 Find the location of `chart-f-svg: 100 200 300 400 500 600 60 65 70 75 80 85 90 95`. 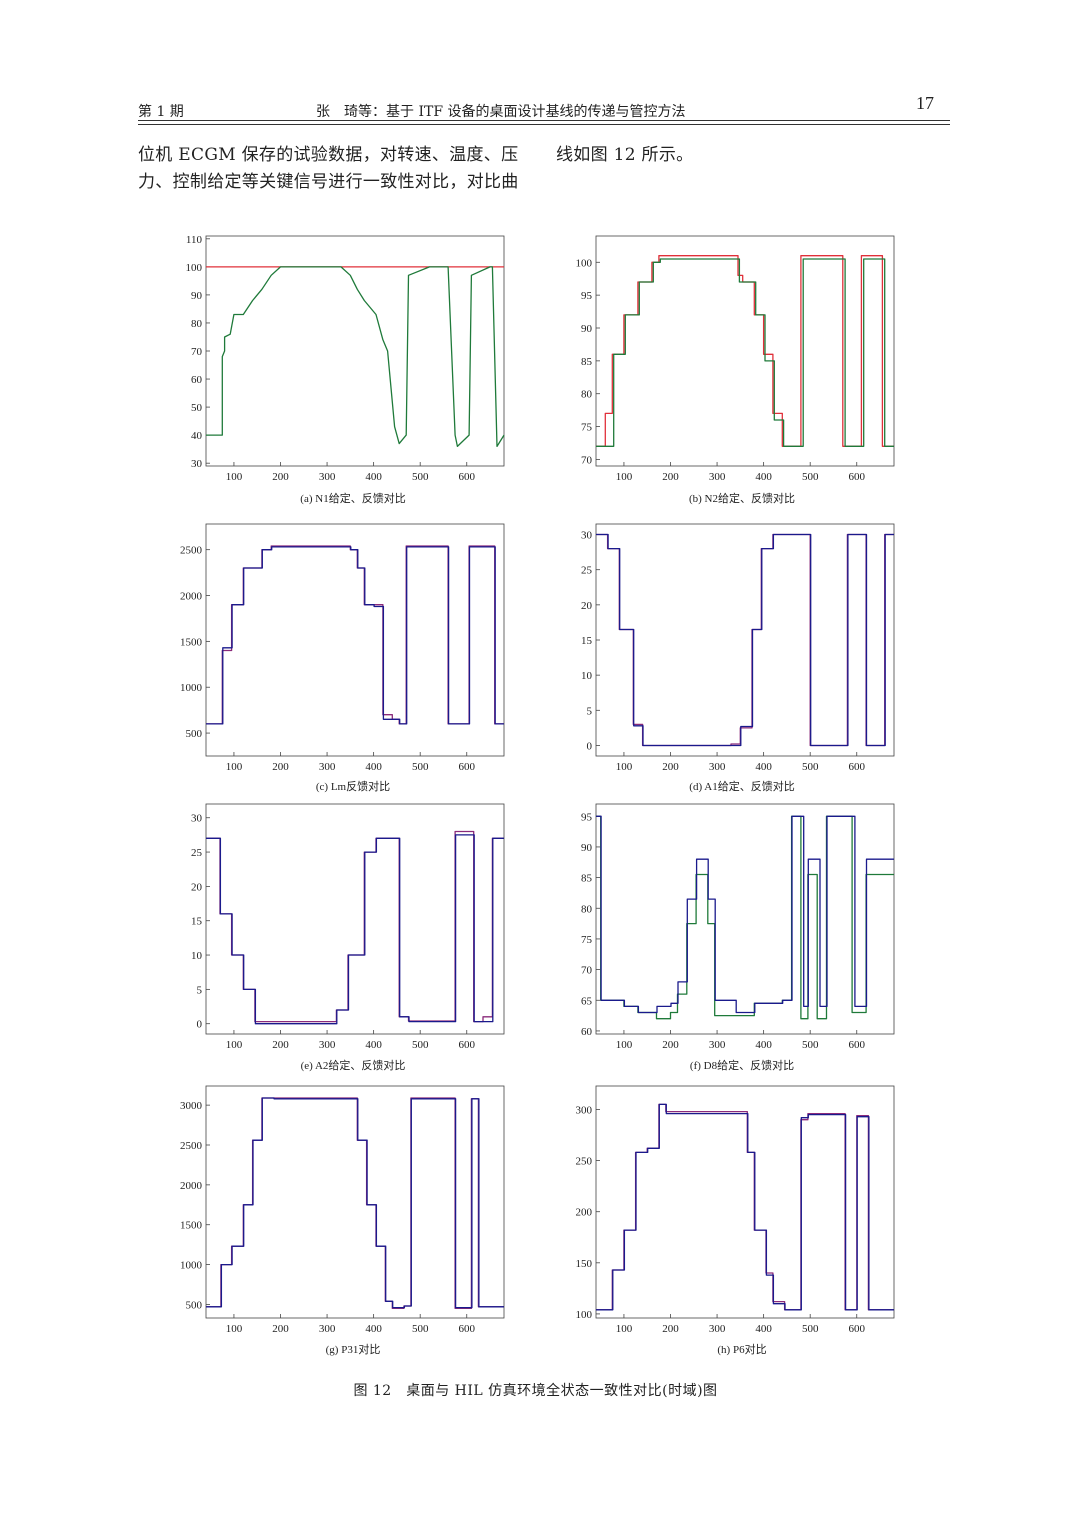

chart-f-svg: 100 200 300 400 500 600 60 65 70 75 80 85 90 95 is located at coordinates (738, 927).